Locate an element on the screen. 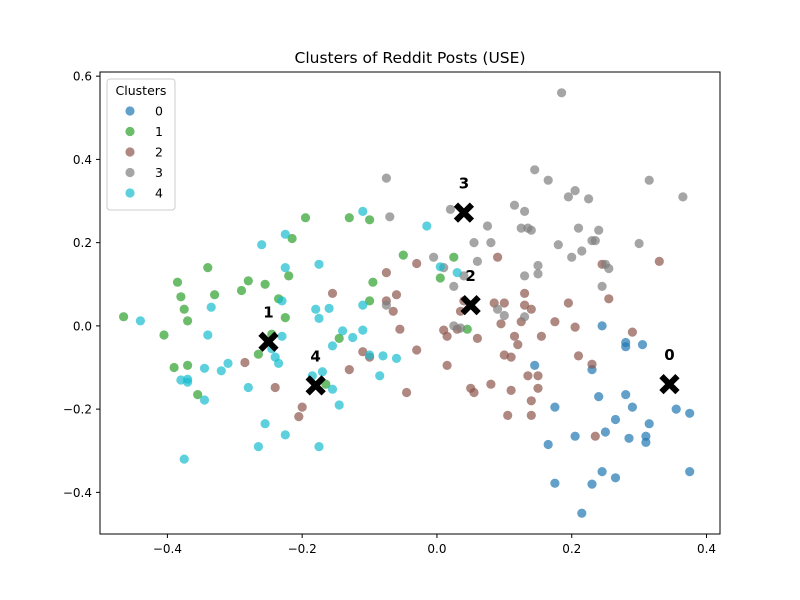  x-tick-label: 0.2 is located at coordinates (571, 549).